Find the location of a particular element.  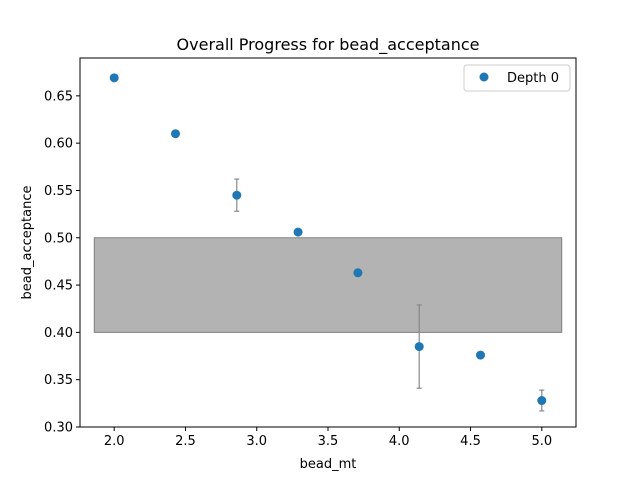

y-axis-label: bead_acceptance is located at coordinates (27, 243).